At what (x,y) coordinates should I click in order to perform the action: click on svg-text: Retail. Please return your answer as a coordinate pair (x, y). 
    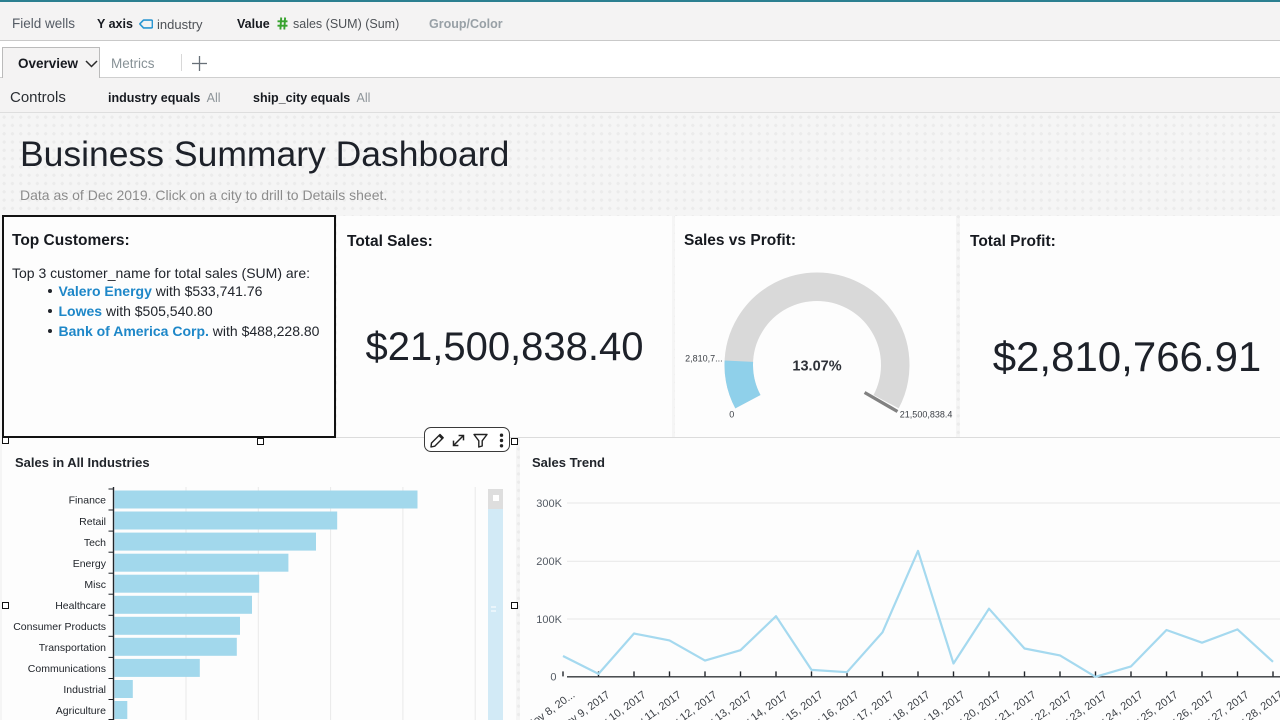
    Looking at the image, I should click on (92, 522).